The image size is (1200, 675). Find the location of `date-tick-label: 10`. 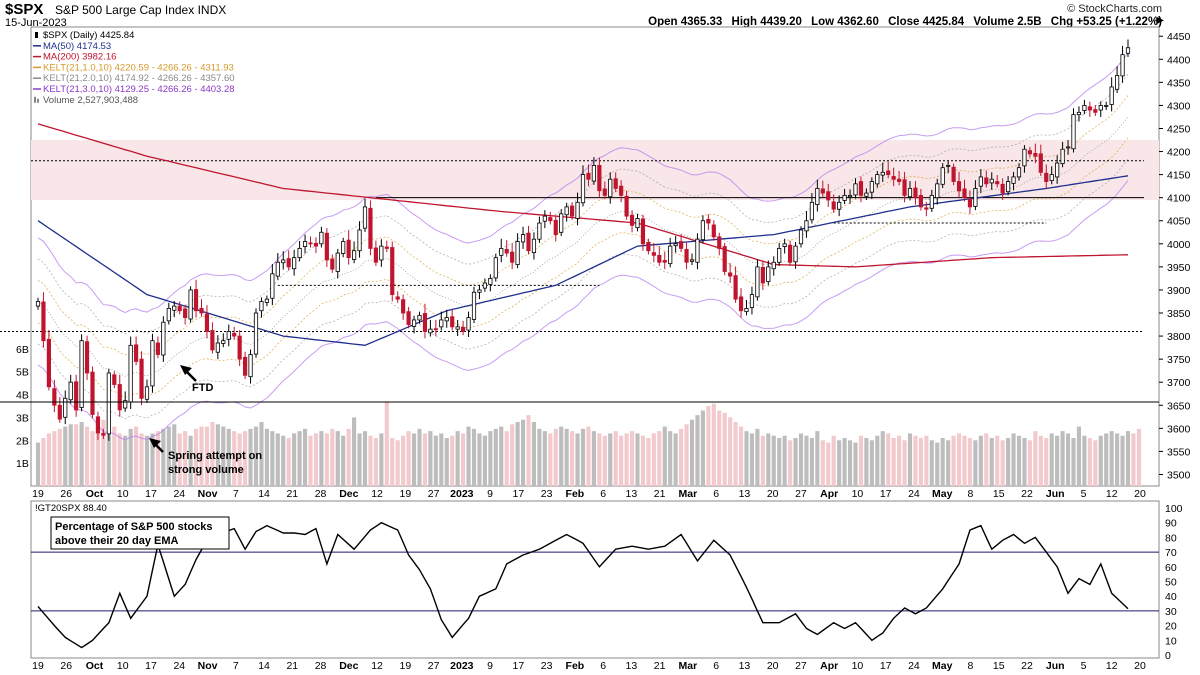

date-tick-label: 10 is located at coordinates (858, 494).